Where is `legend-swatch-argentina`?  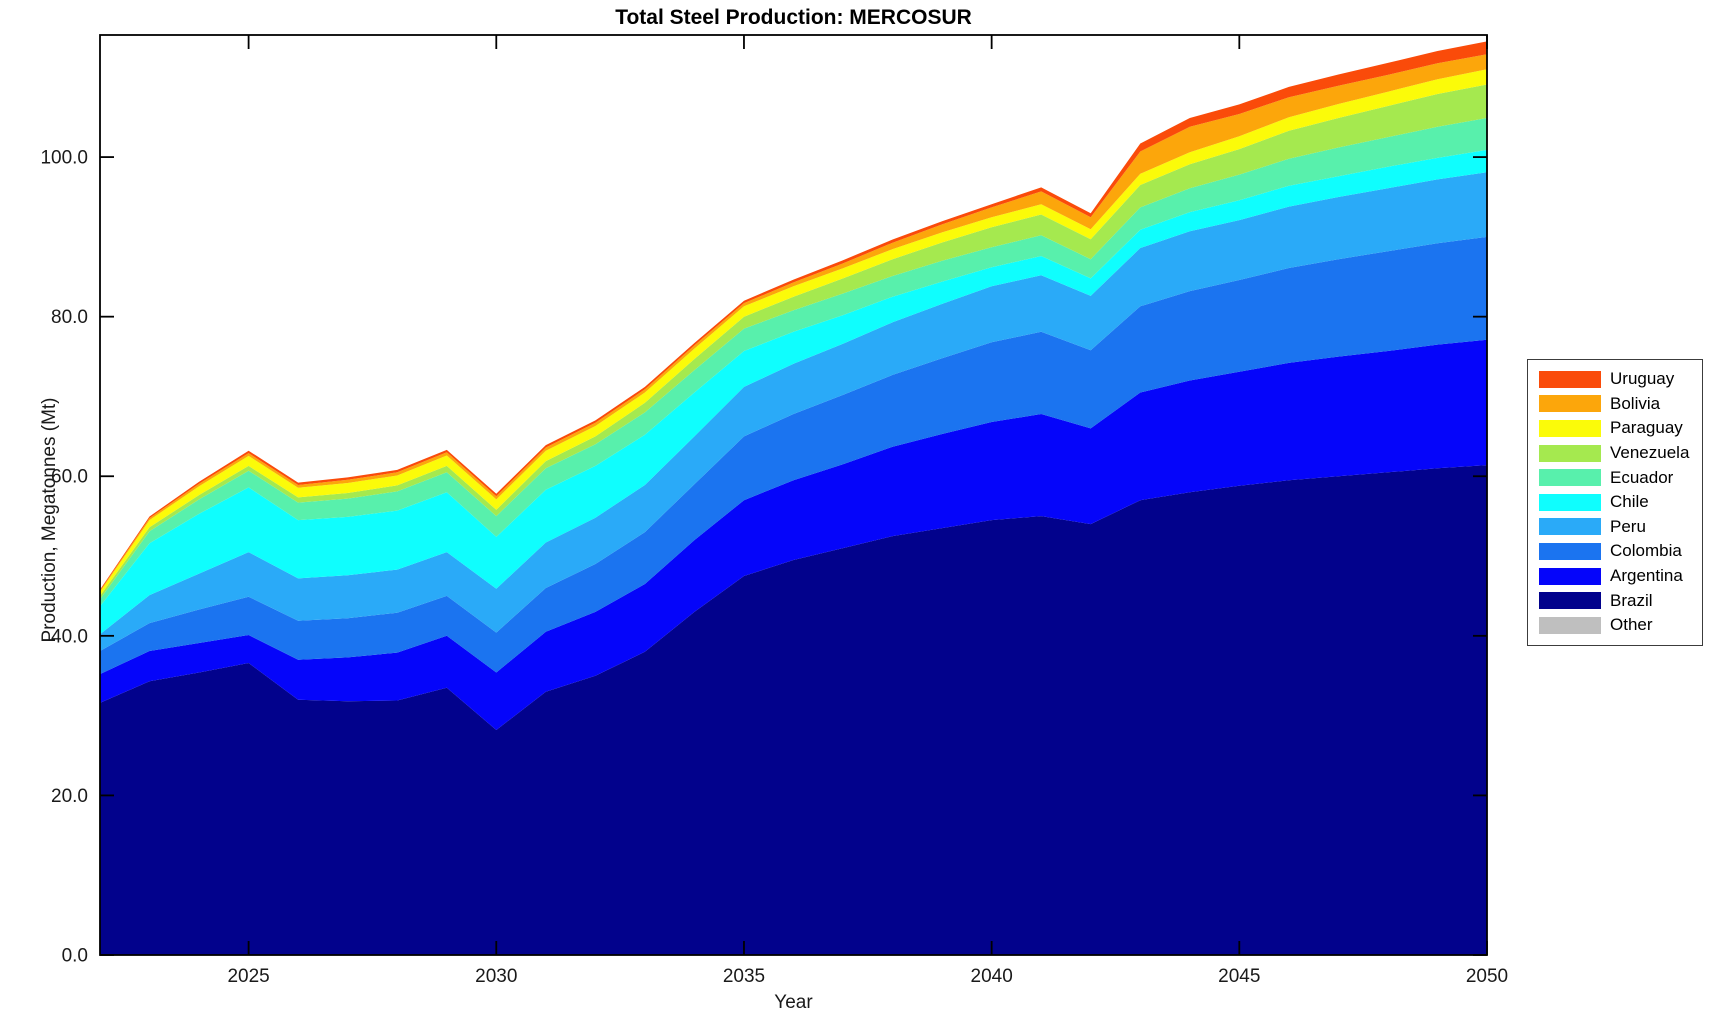
legend-swatch-argentina is located at coordinates (1570, 576).